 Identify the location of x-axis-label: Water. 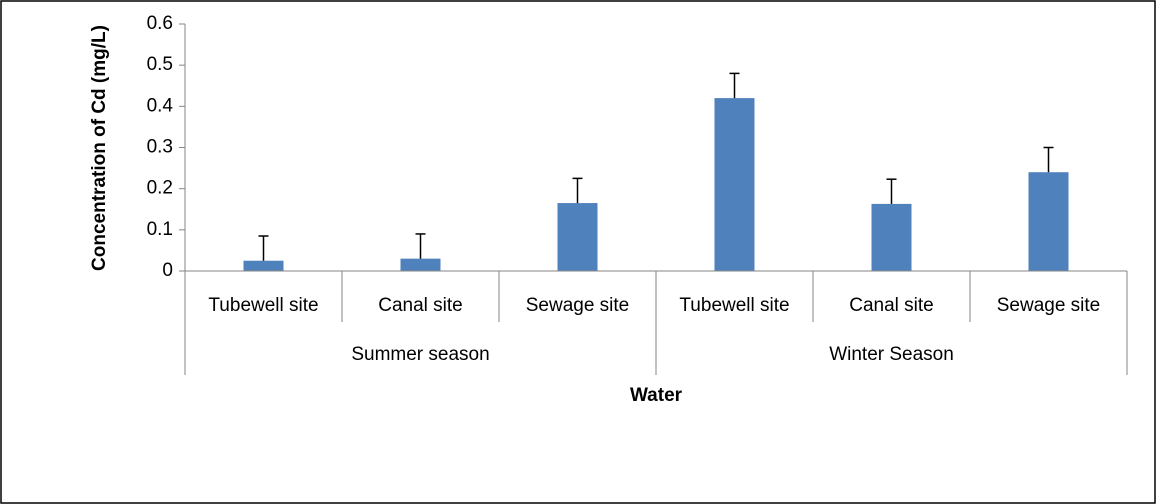
(656, 395).